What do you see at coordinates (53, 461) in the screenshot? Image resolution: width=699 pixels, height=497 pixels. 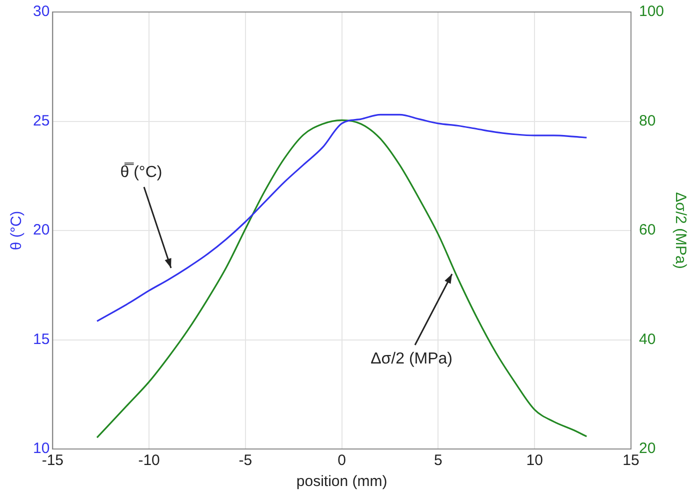 I see `x-tick-label: -15` at bounding box center [53, 461].